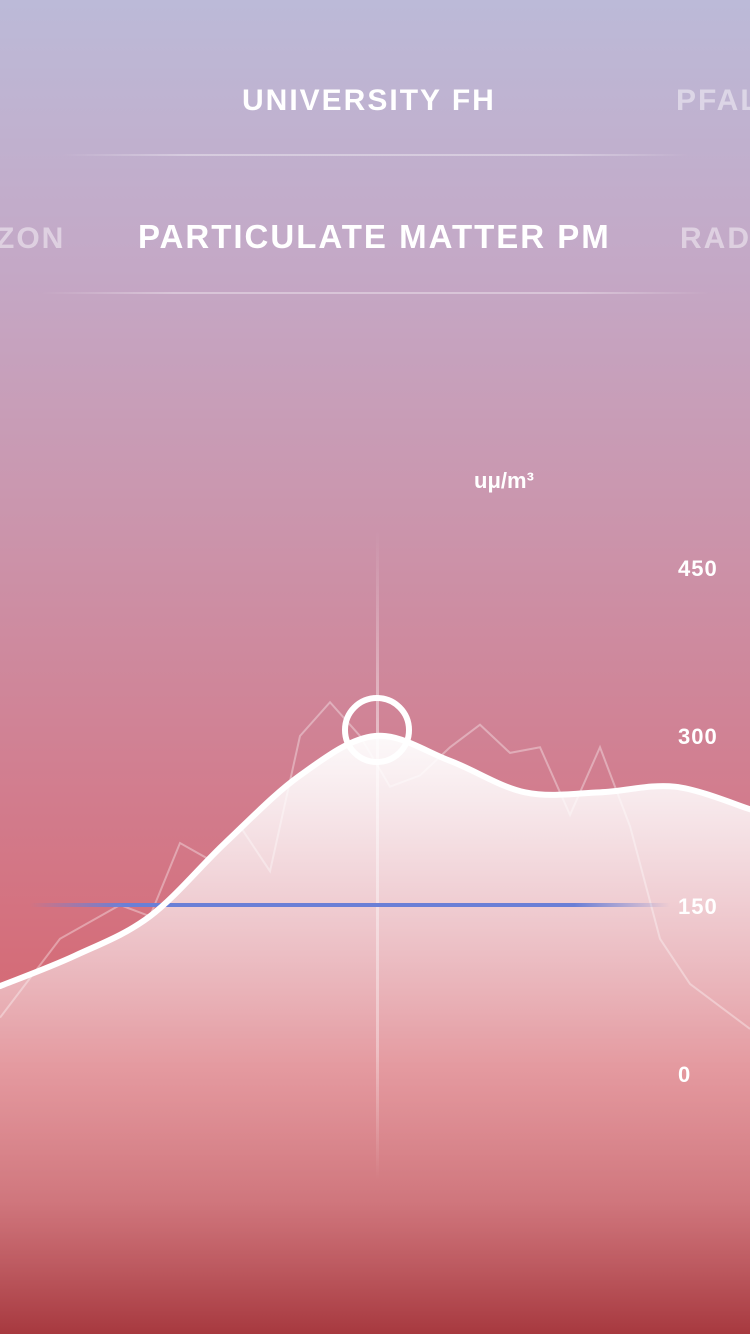 This screenshot has width=750, height=1334. What do you see at coordinates (375, 260) in the screenshot?
I see `metric-pager: ZON PARTICULATE MATTER PM RAD` at bounding box center [375, 260].